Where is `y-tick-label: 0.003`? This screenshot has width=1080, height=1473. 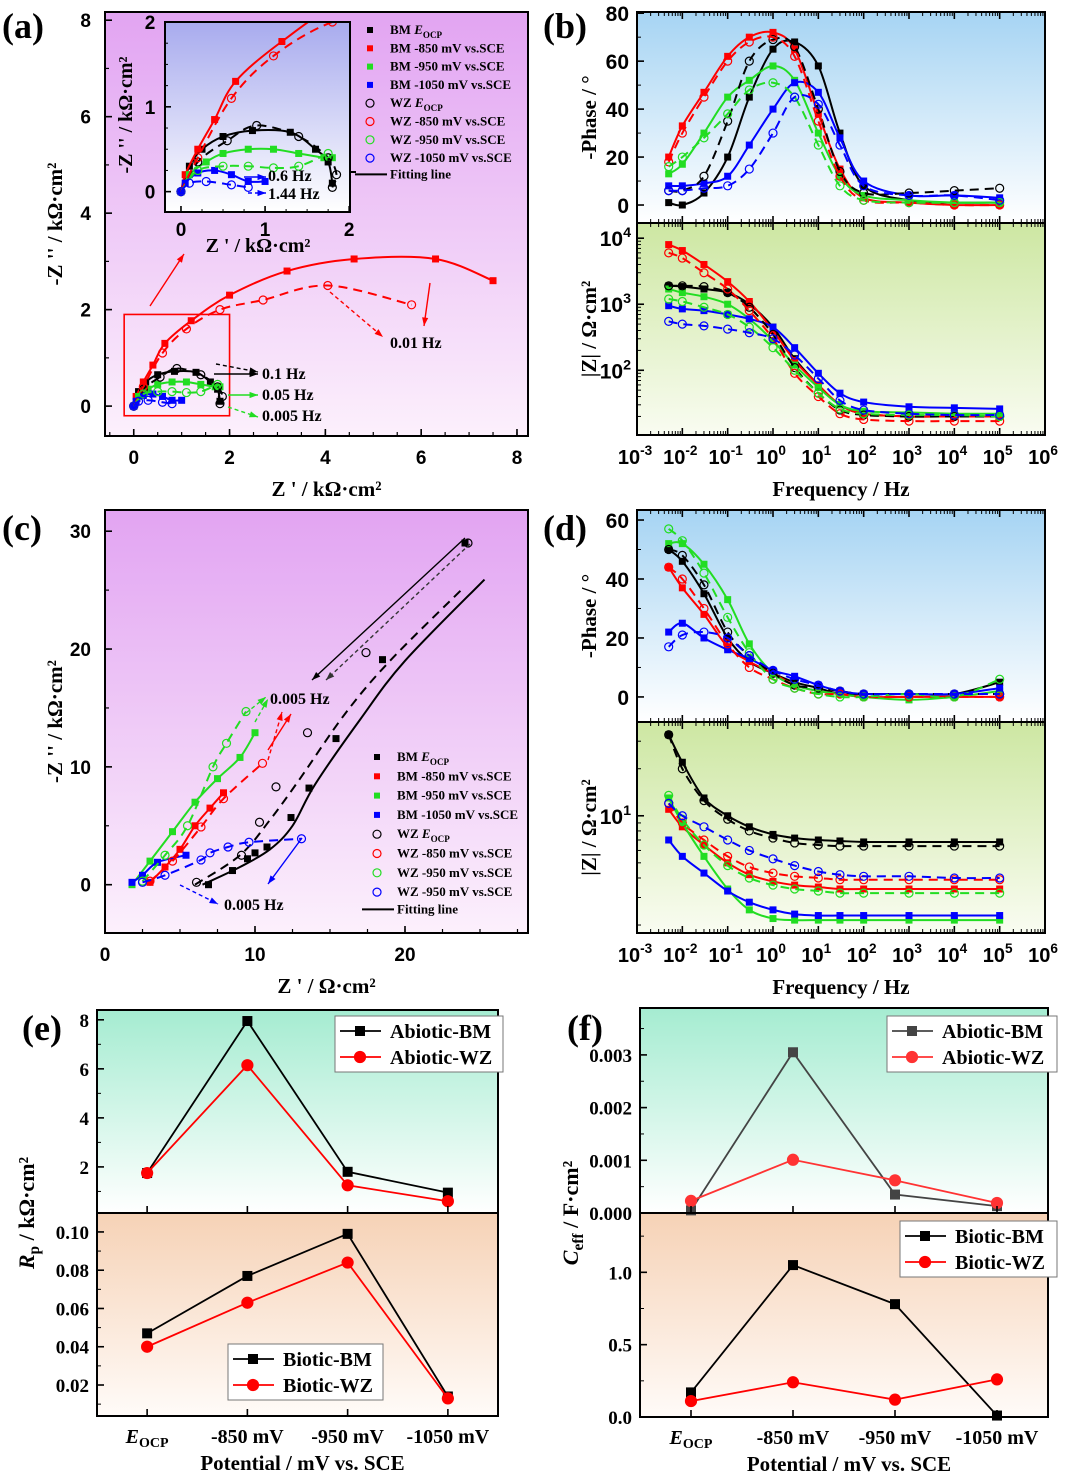 y-tick-label: 0.003 is located at coordinates (610, 1056).